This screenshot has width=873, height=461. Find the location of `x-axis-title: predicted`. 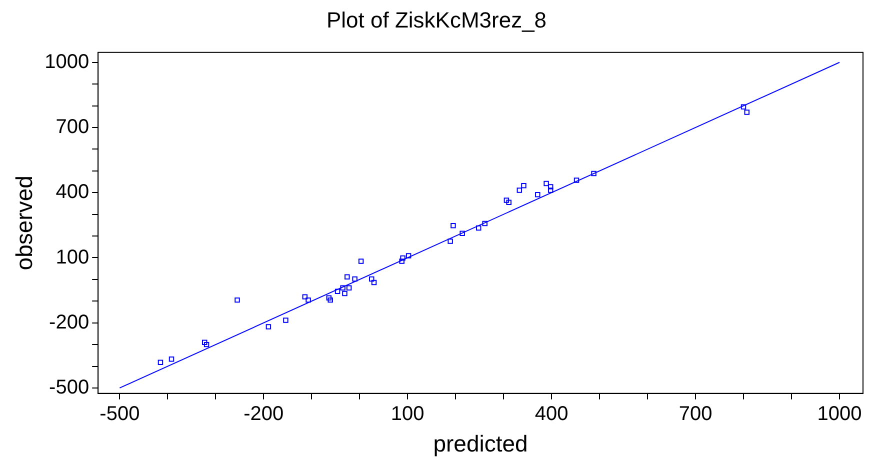

x-axis-title: predicted is located at coordinates (480, 443).